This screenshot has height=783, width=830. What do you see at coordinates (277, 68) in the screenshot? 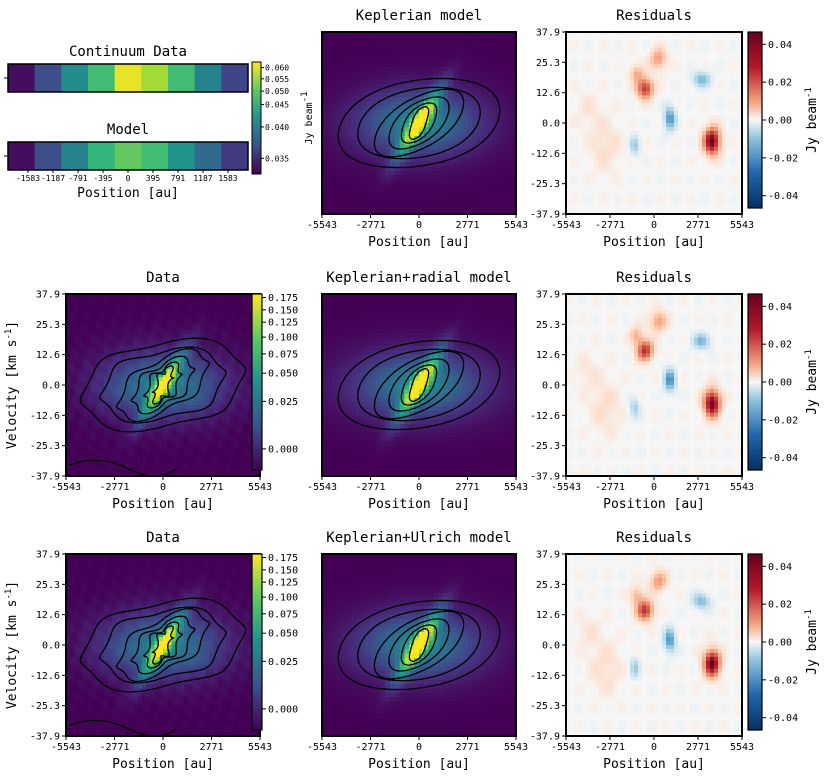
I see `colorbar-tick-label: 0.060` at bounding box center [277, 68].